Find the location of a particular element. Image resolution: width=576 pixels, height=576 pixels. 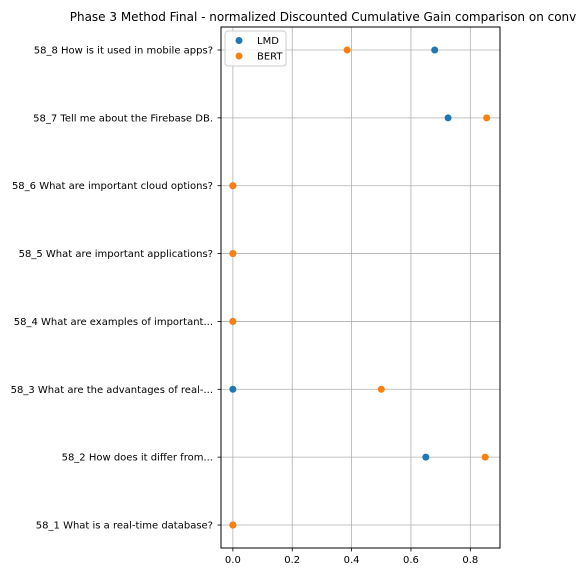

y-tick-label: 58_7 Tell me about the Firebase DB. is located at coordinates (123, 118).